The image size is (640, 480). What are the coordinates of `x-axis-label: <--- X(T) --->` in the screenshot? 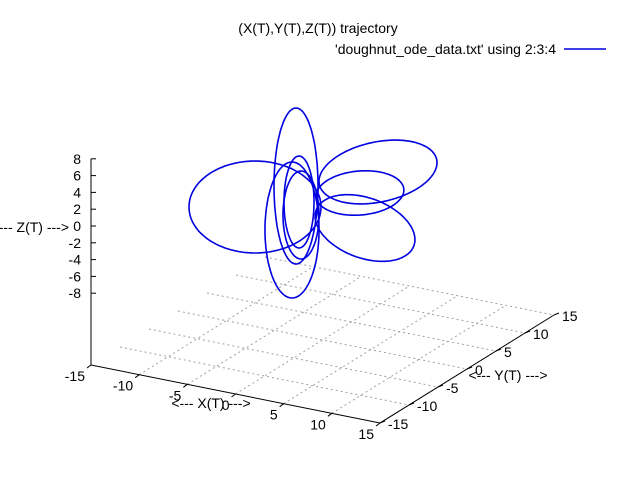 It's located at (210, 403).